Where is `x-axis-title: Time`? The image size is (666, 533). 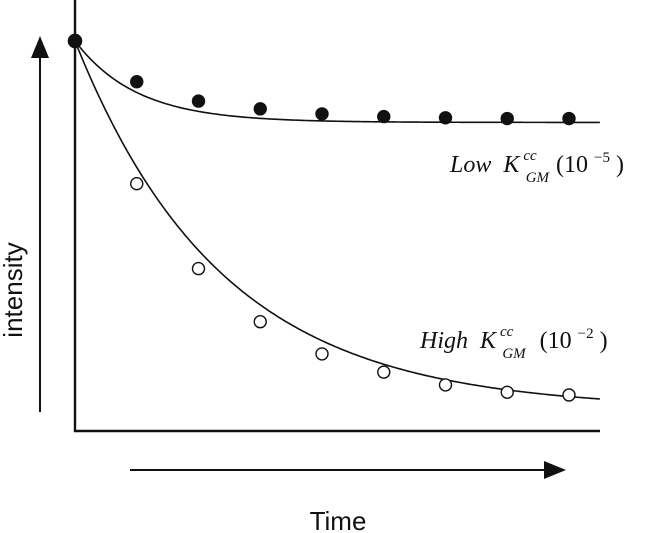
x-axis-title: Time is located at coordinates (338, 519).